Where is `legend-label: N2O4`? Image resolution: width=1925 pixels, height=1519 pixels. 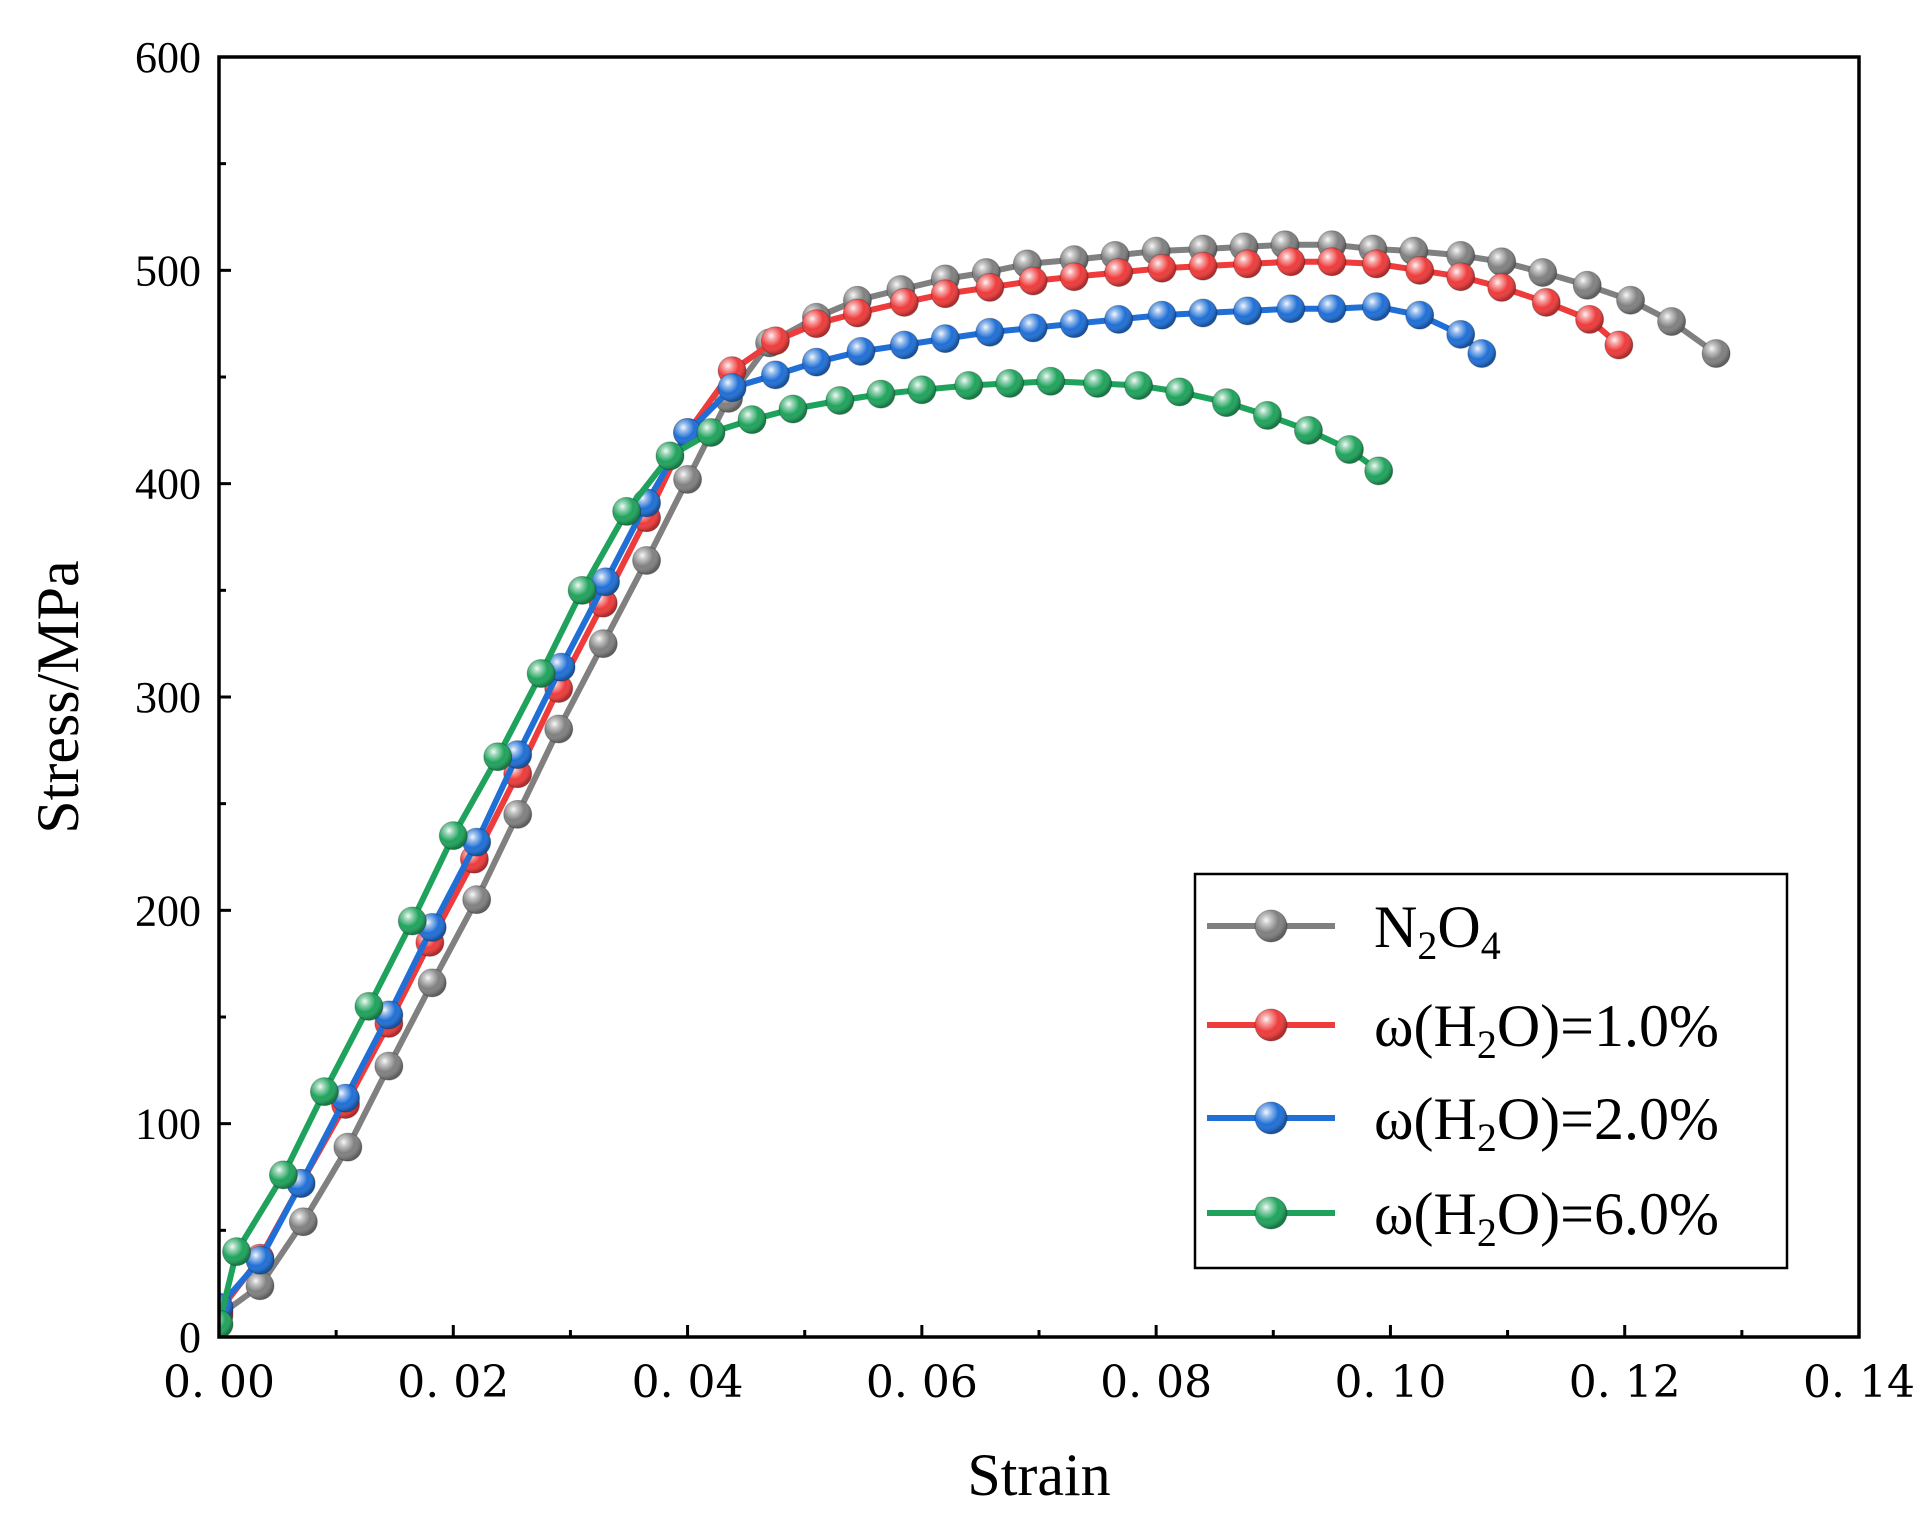 legend-label: N2O4 is located at coordinates (1437, 931).